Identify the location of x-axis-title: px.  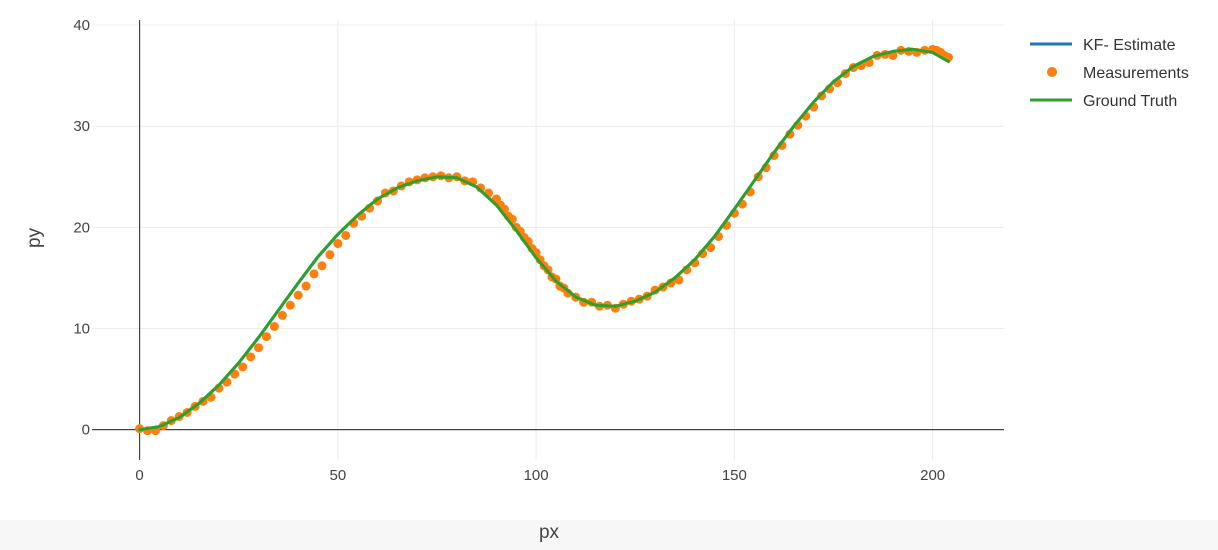
(549, 532).